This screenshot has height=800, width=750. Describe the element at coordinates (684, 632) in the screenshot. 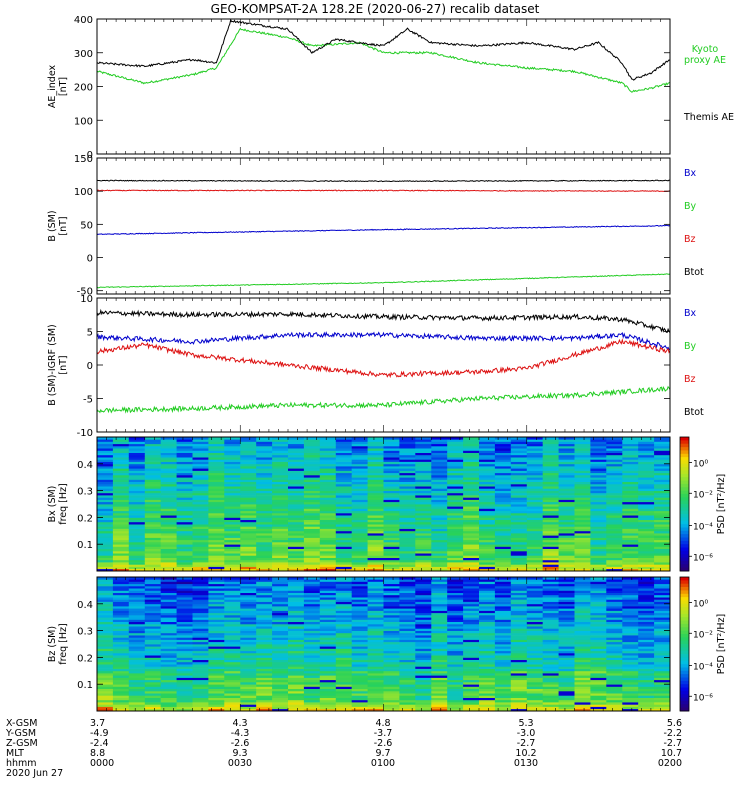

I see `colorbar-segment` at that location.